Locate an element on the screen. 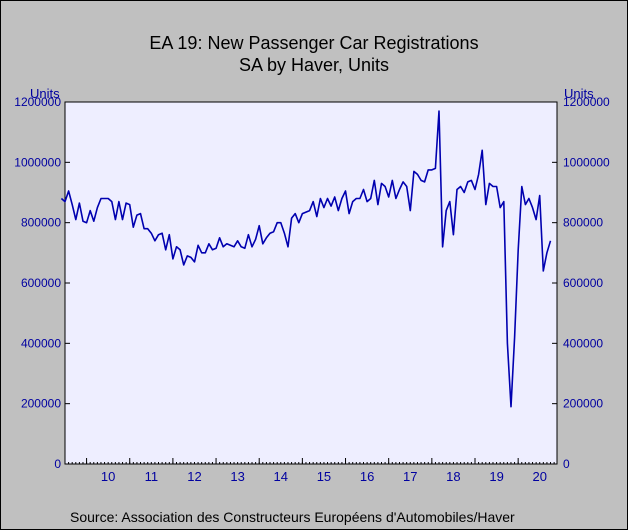 Image resolution: width=628 pixels, height=530 pixels. x-tick-label: 19 is located at coordinates (496, 476).